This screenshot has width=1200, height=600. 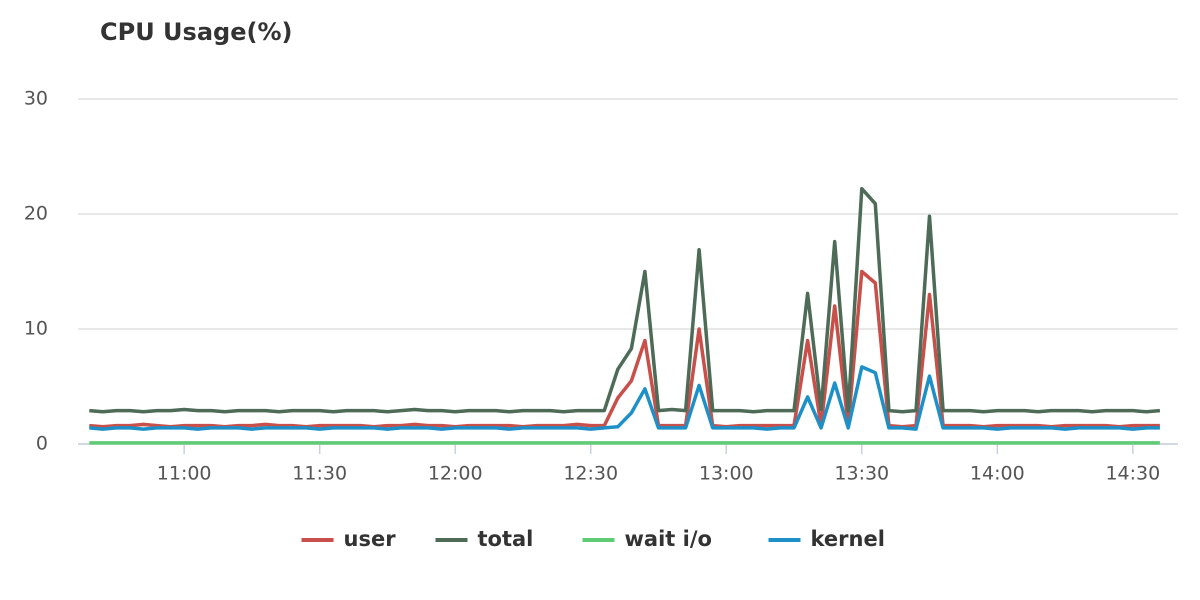 I want to click on legend-label: kernel, so click(x=848, y=539).